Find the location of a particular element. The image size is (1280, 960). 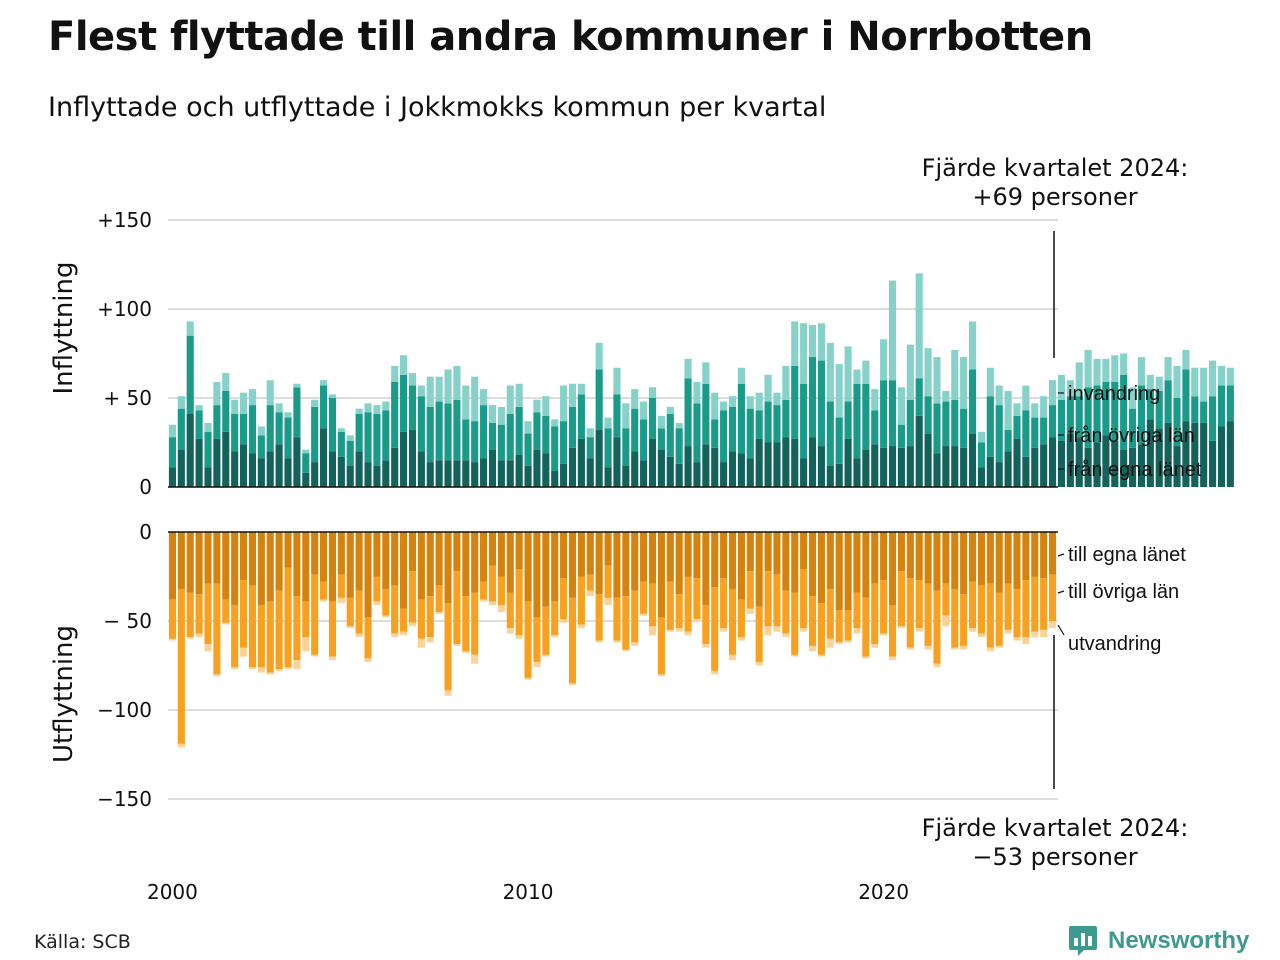

series-label-in: invandring is located at coordinates (1114, 394).